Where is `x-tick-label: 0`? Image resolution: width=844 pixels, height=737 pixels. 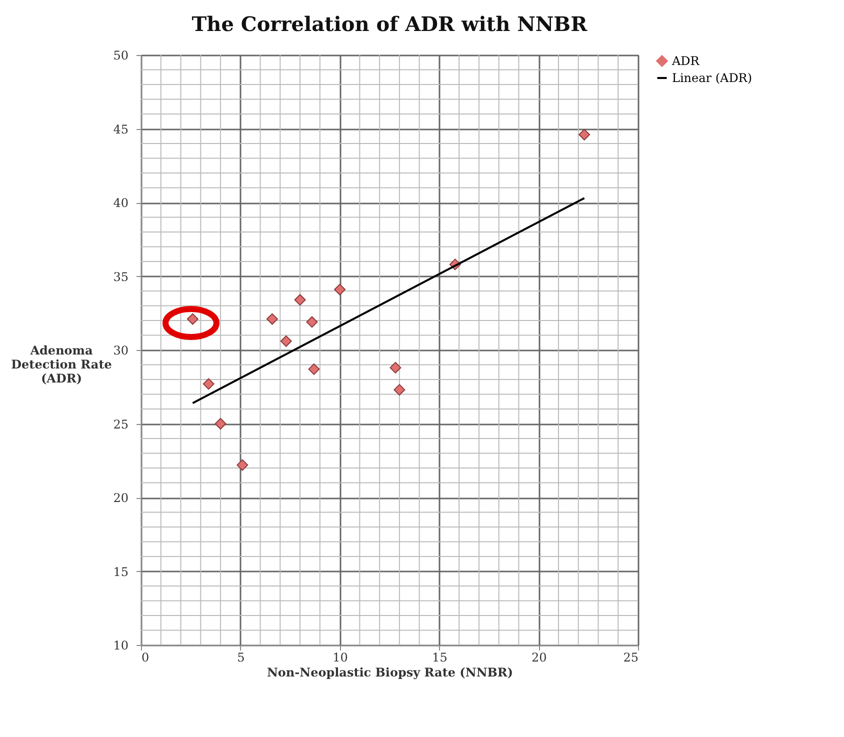
x-tick-label: 0 is located at coordinates (146, 657).